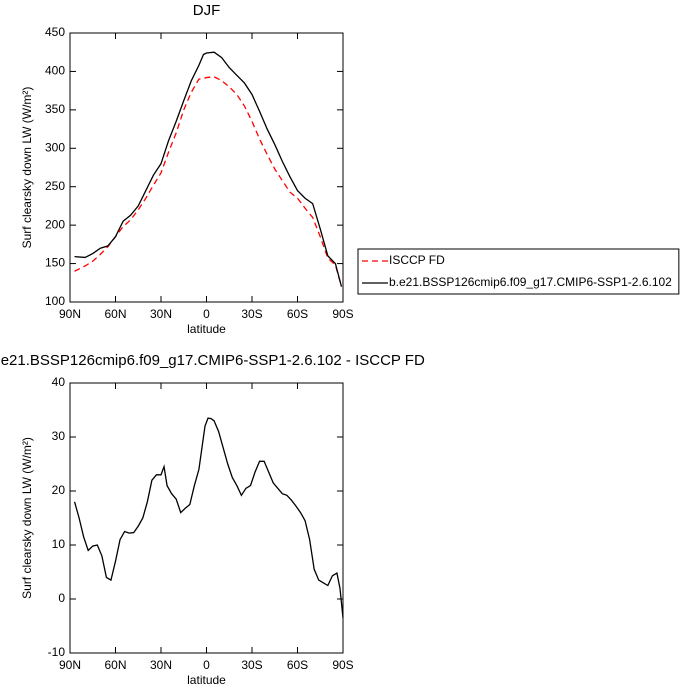  What do you see at coordinates (61, 598) in the screenshot?
I see `y-tick-label: 0` at bounding box center [61, 598].